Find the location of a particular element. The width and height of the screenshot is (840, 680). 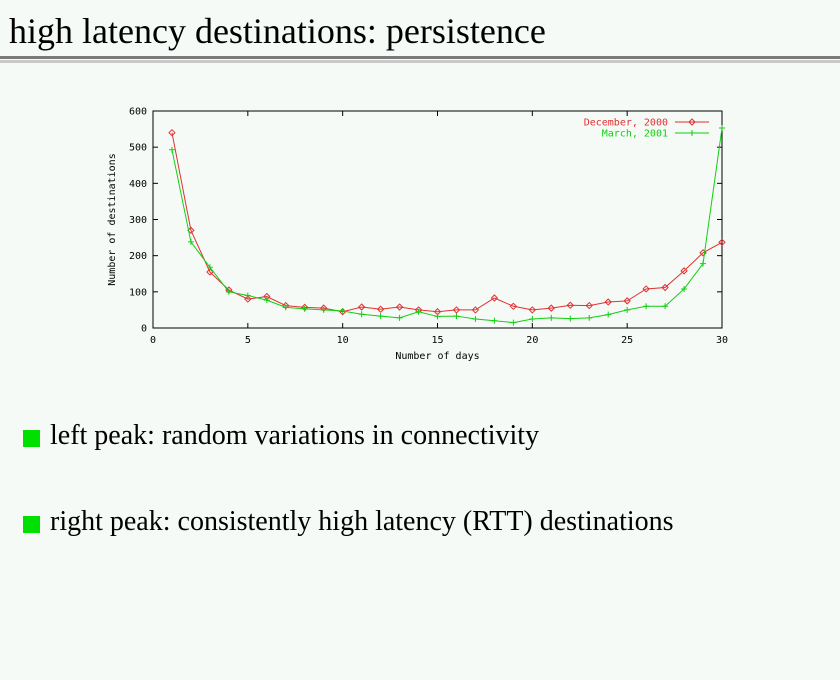

title-rule is located at coordinates (420, 57).